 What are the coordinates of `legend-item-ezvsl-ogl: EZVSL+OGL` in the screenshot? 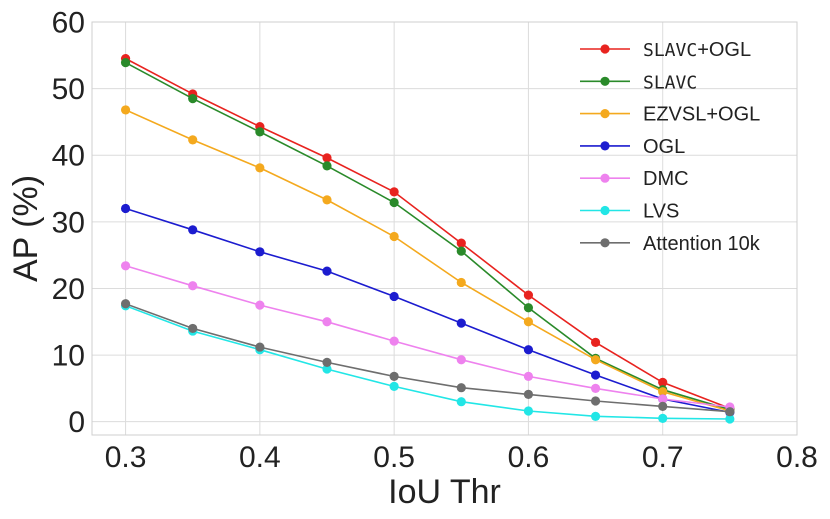 It's located at (670, 115).